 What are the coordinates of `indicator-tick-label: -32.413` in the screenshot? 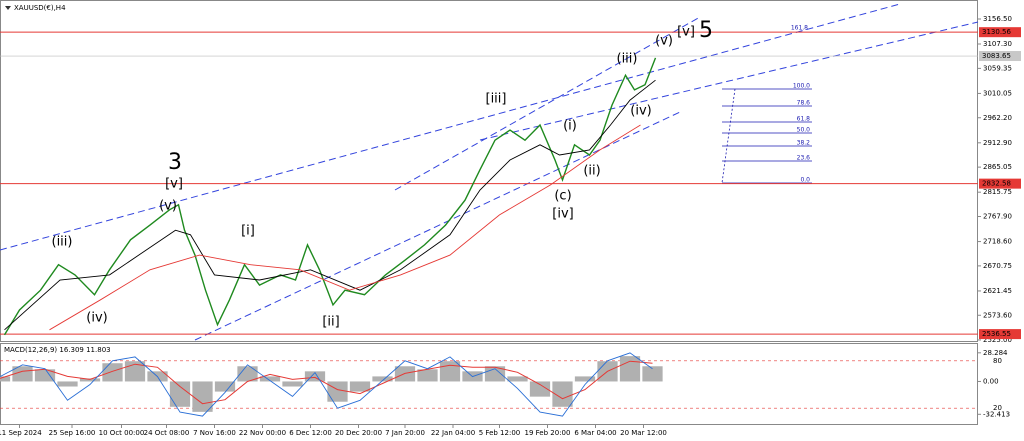 It's located at (996, 414).